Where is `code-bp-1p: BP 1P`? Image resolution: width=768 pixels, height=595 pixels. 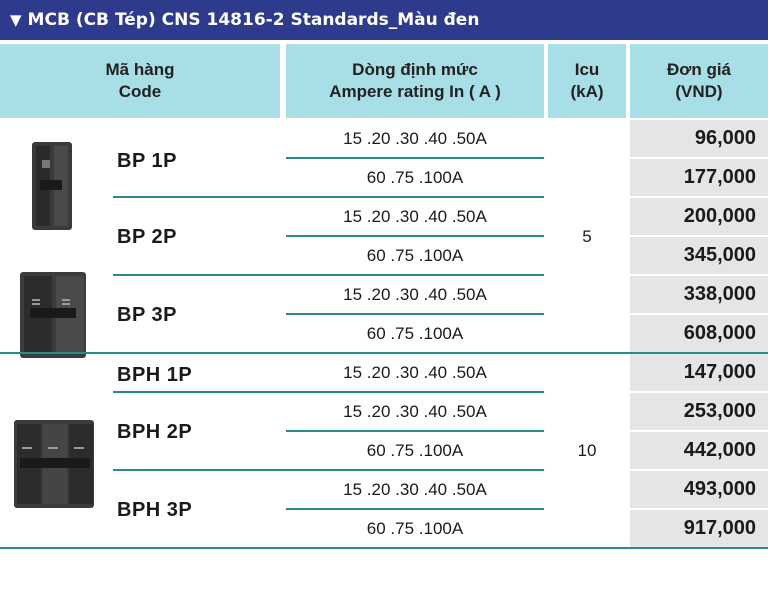
code-bp-1p: BP 1P is located at coordinates (147, 161).